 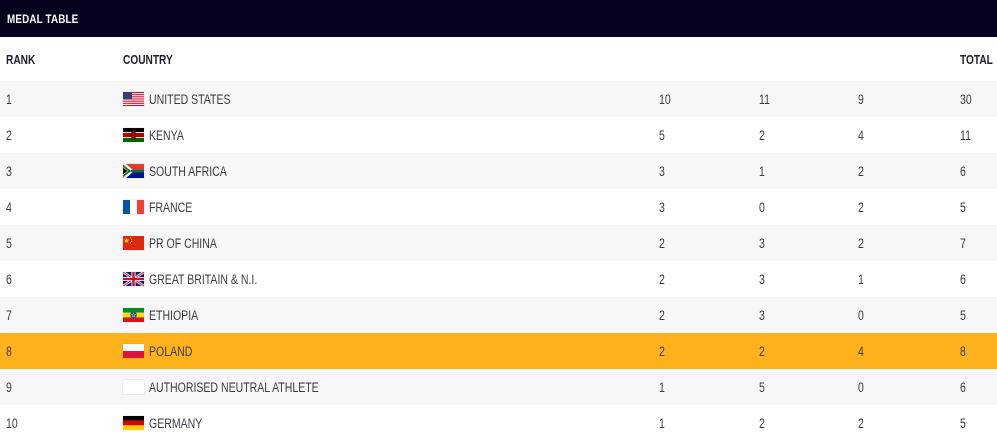 I want to click on table-row: 9 AUTHORISED NEUTRAL ATHLETE 1 5 0 6, so click(x=498, y=387).